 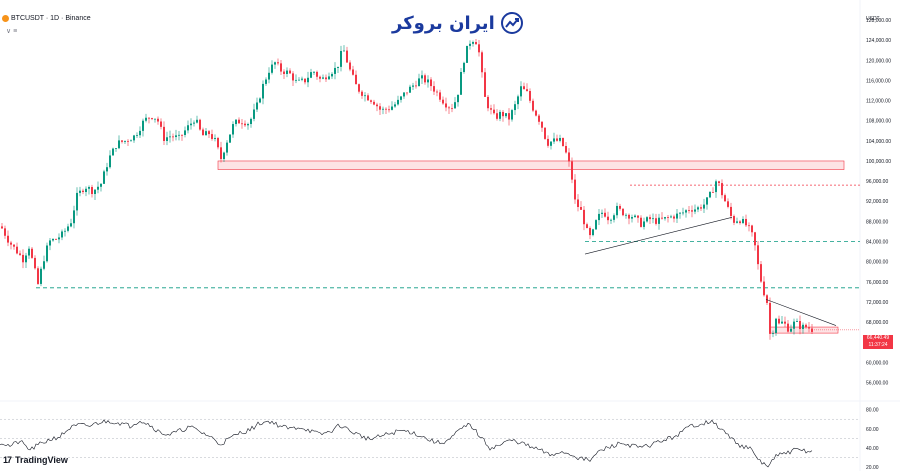 I want to click on price-tick-label: 84,000.00, so click(x=877, y=243).